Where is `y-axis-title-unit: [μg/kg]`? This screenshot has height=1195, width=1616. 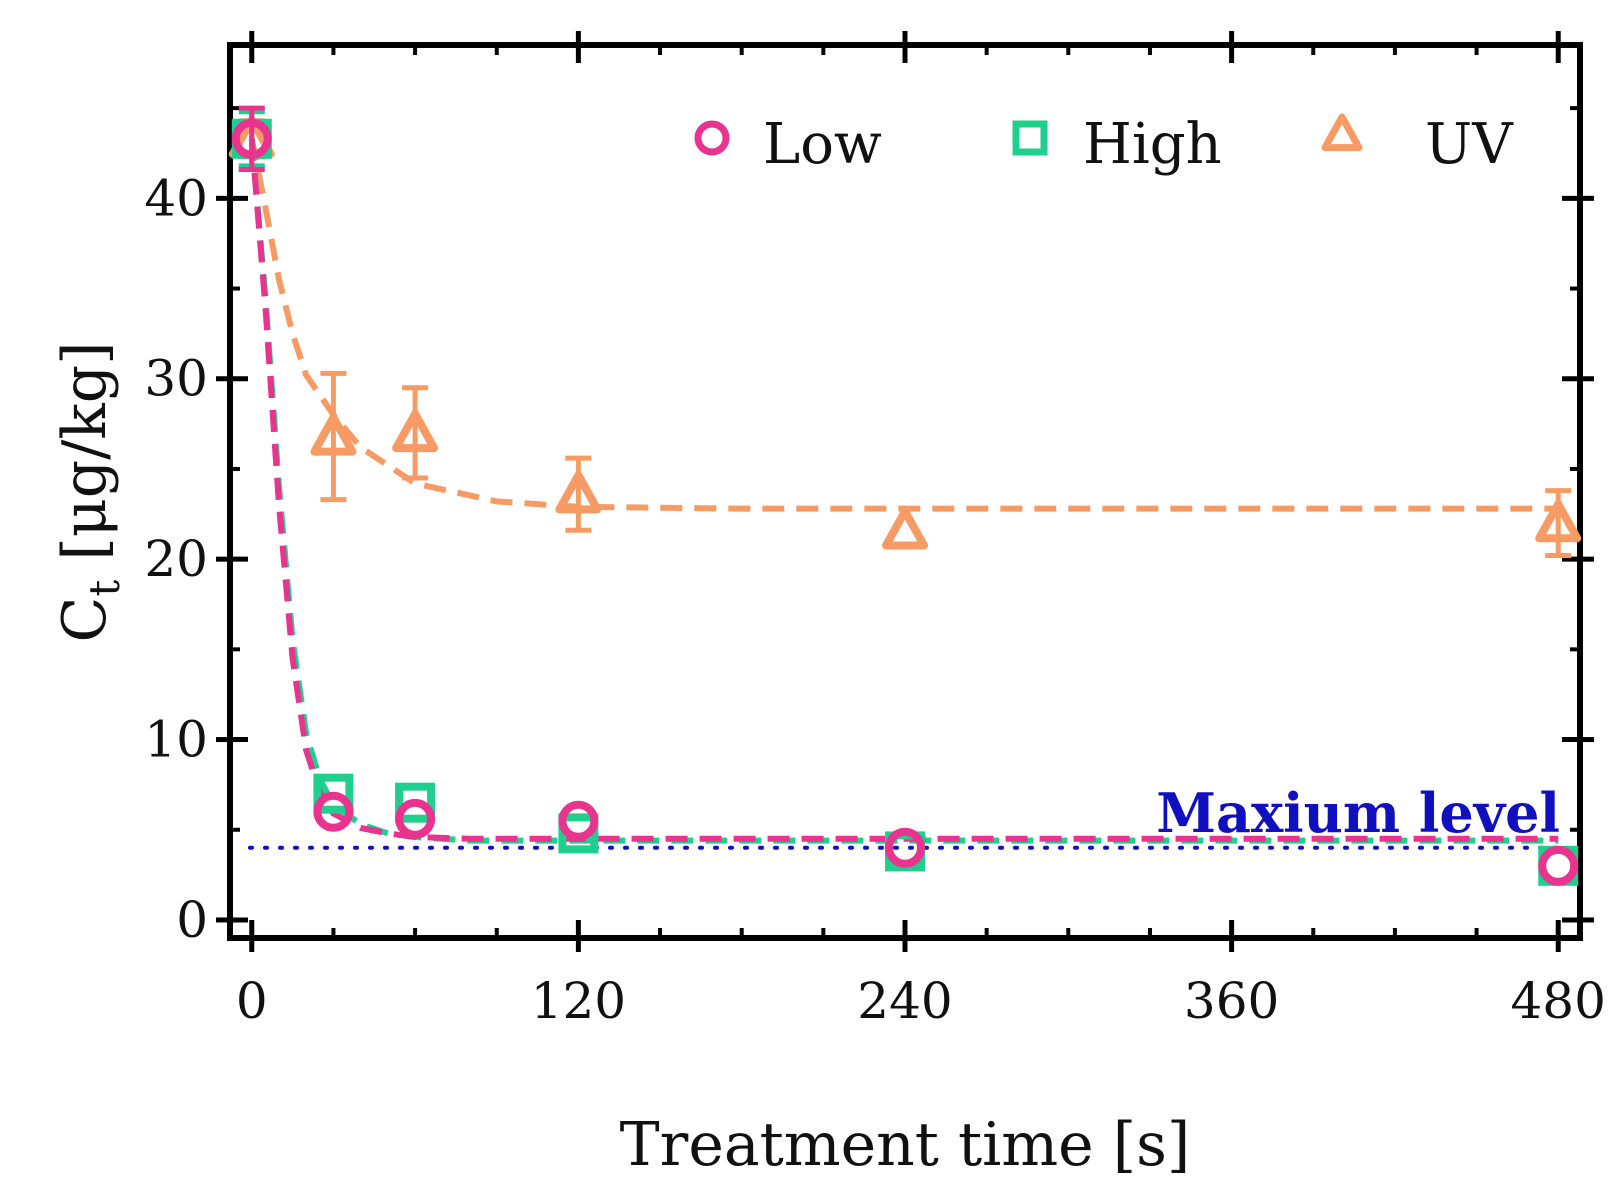 y-axis-title-unit: [μg/kg] is located at coordinates (85, 460).